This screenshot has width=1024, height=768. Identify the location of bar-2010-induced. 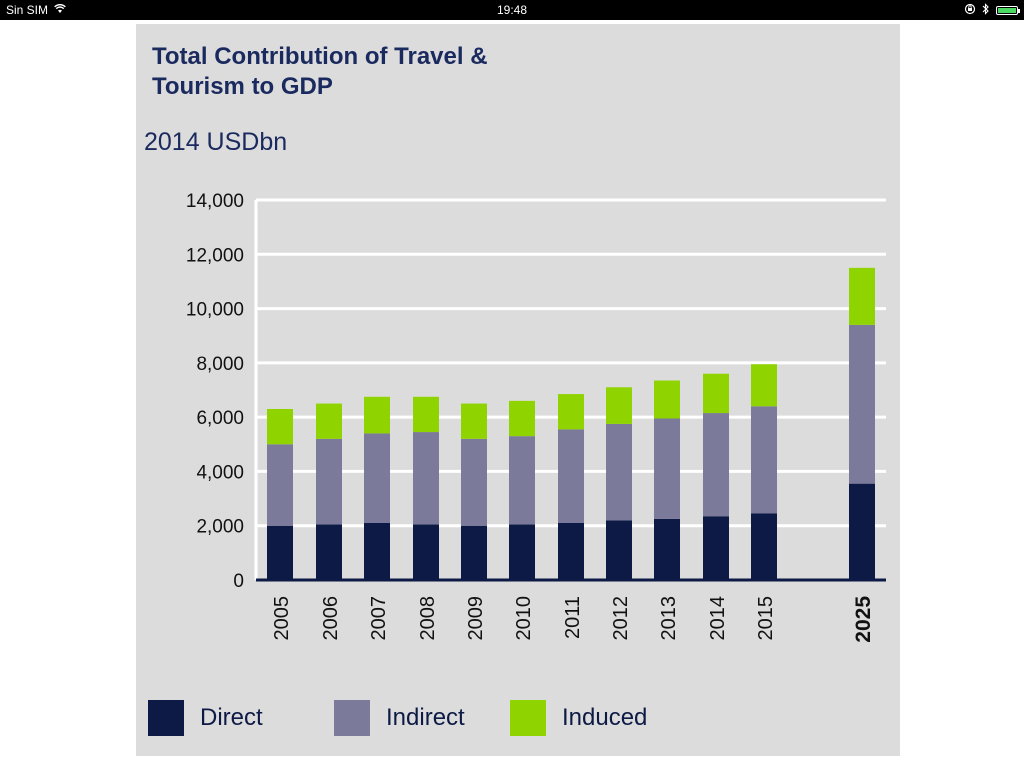
(522, 418).